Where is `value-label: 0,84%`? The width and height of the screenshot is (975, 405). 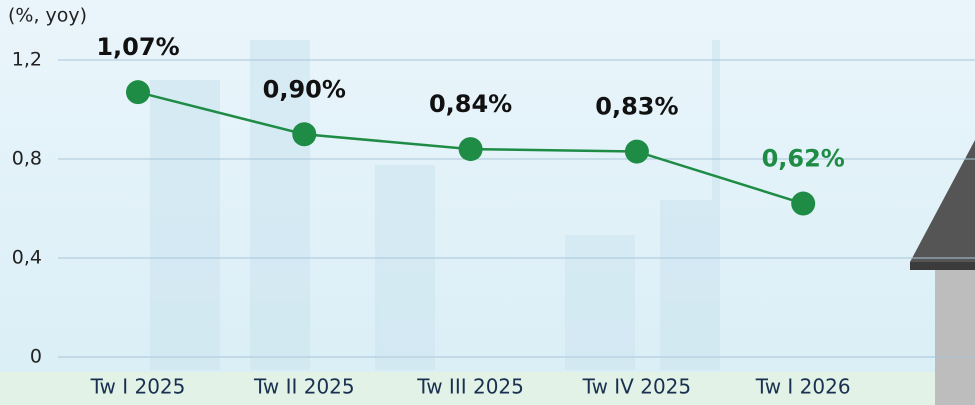 value-label: 0,84% is located at coordinates (470, 104).